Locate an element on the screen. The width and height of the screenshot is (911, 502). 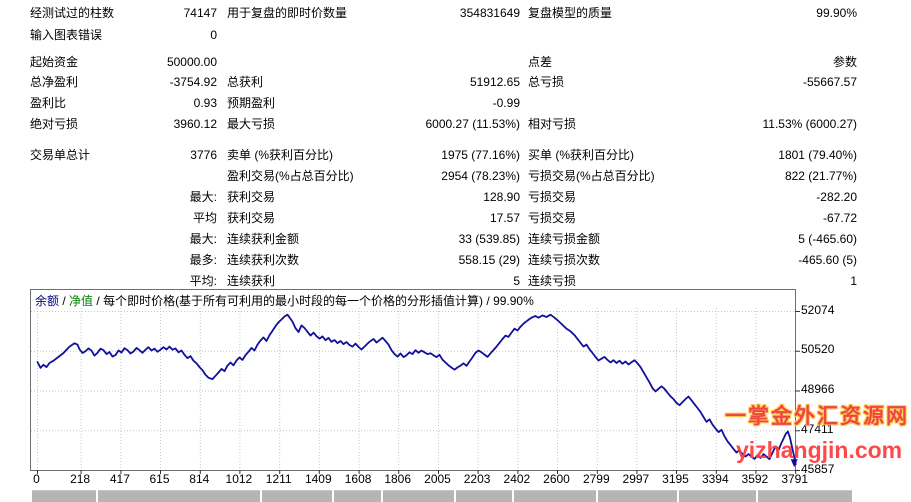
y-axis-label: 47411 is located at coordinates (817, 428).